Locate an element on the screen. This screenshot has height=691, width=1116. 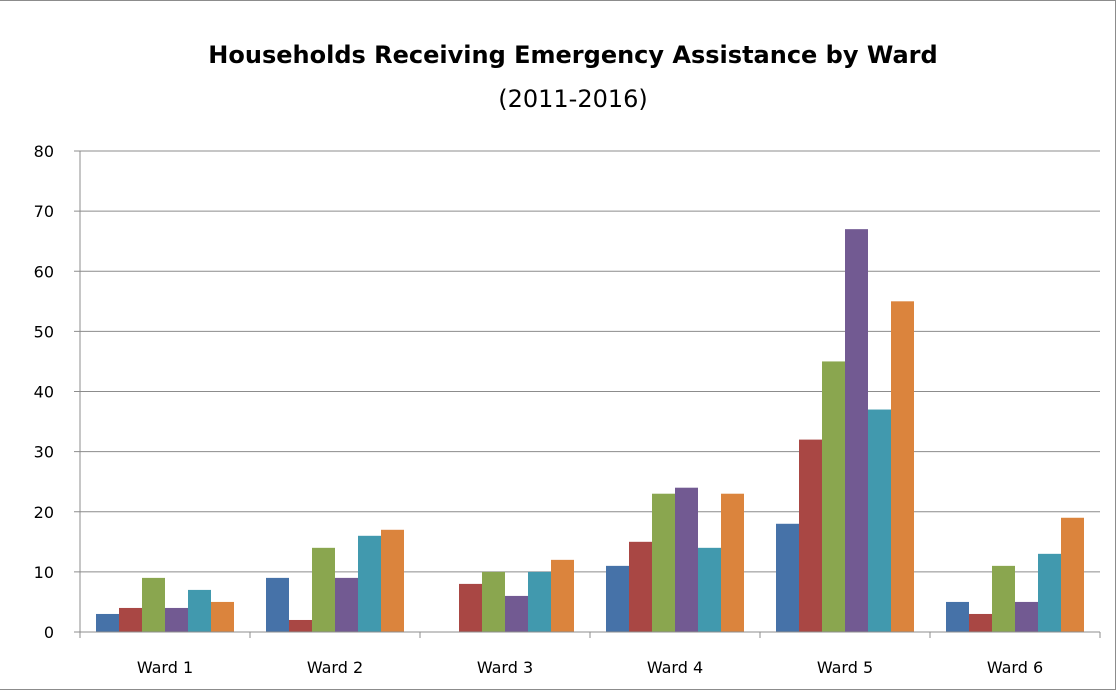
y-tick-label: 10 is located at coordinates (44, 572).